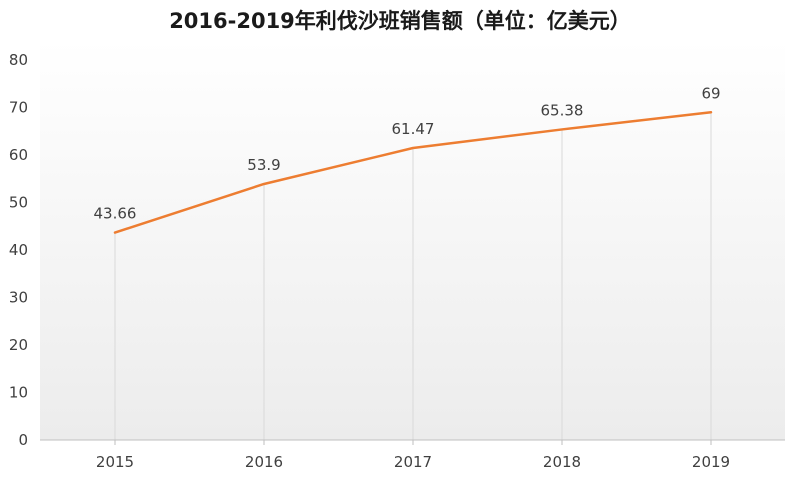  What do you see at coordinates (18, 60) in the screenshot?
I see `y-tick-label: 80` at bounding box center [18, 60].